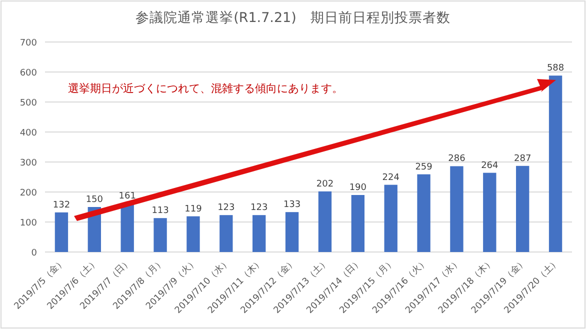  What do you see at coordinates (61, 205) in the screenshot?
I see `data-label: 132` at bounding box center [61, 205].